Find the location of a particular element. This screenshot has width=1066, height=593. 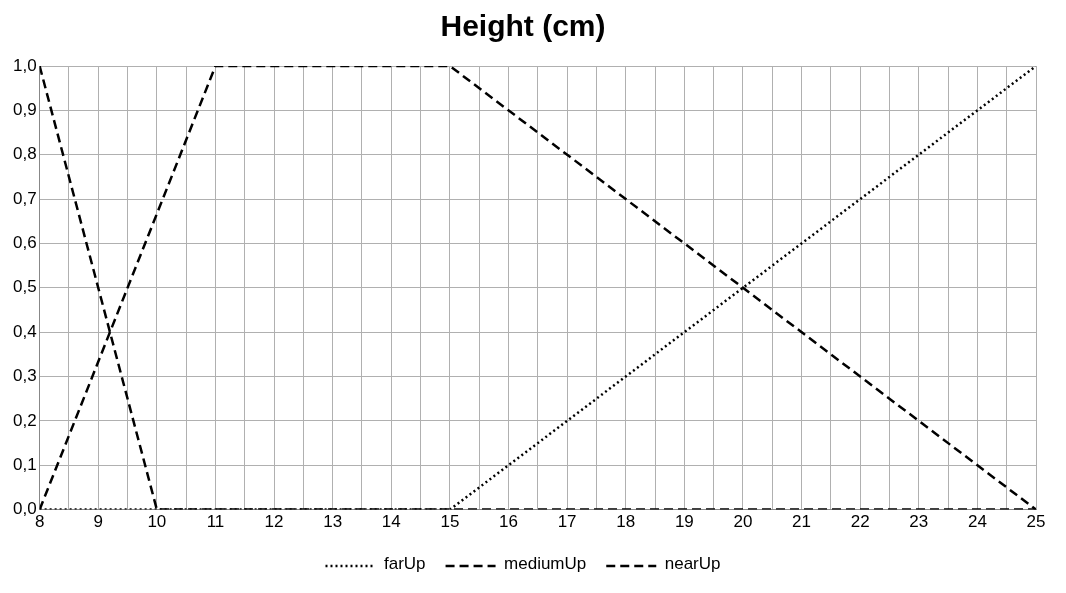

legend-label: mediumUp is located at coordinates (545, 564).